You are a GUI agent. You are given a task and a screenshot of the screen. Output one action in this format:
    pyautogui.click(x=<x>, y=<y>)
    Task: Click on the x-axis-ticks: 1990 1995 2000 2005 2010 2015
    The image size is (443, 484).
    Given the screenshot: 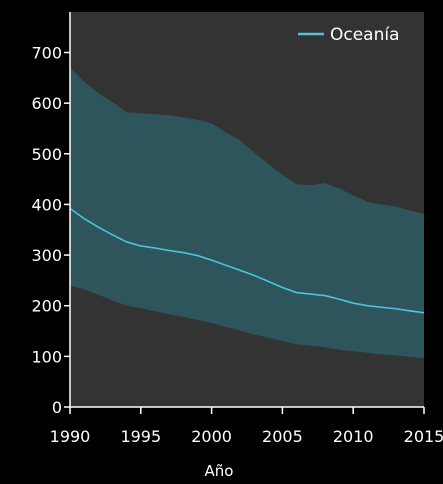 What is the action you would take?
    pyautogui.click(x=246, y=426)
    